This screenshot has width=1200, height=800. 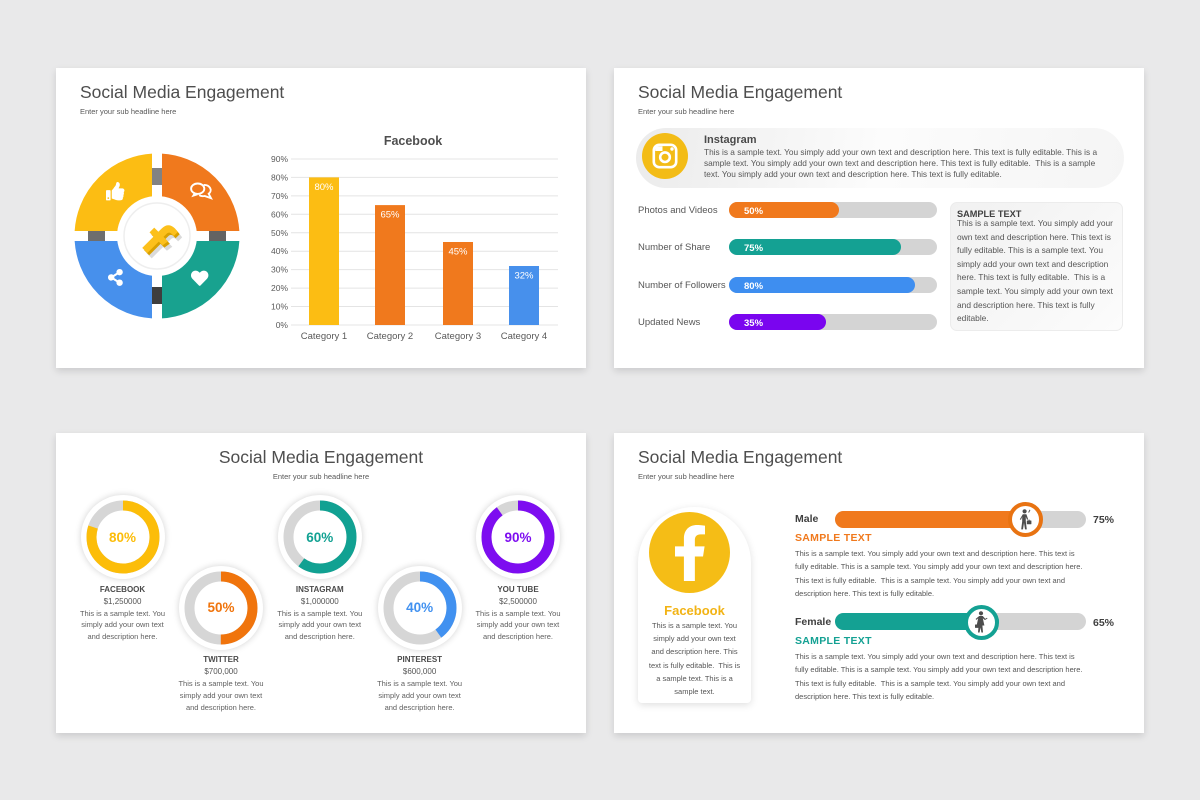 What do you see at coordinates (458, 336) in the screenshot?
I see `svg-text: Category 3` at bounding box center [458, 336].